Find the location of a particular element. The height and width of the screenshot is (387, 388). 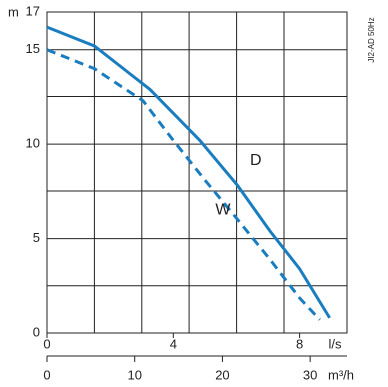

y-axis-label: m is located at coordinates (13, 11).